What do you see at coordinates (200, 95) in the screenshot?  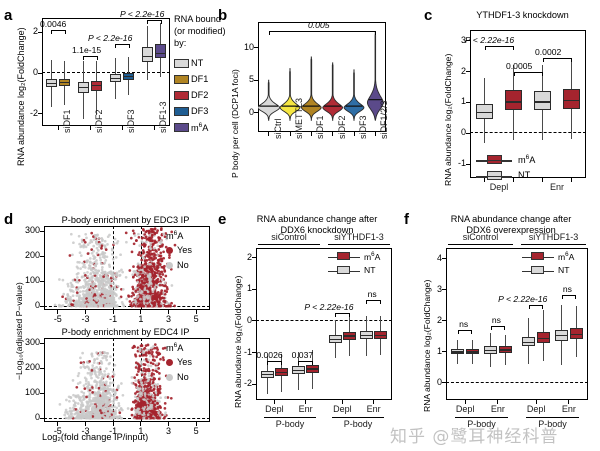 I see `panel-a-legend-label: DF2` at bounding box center [200, 95].